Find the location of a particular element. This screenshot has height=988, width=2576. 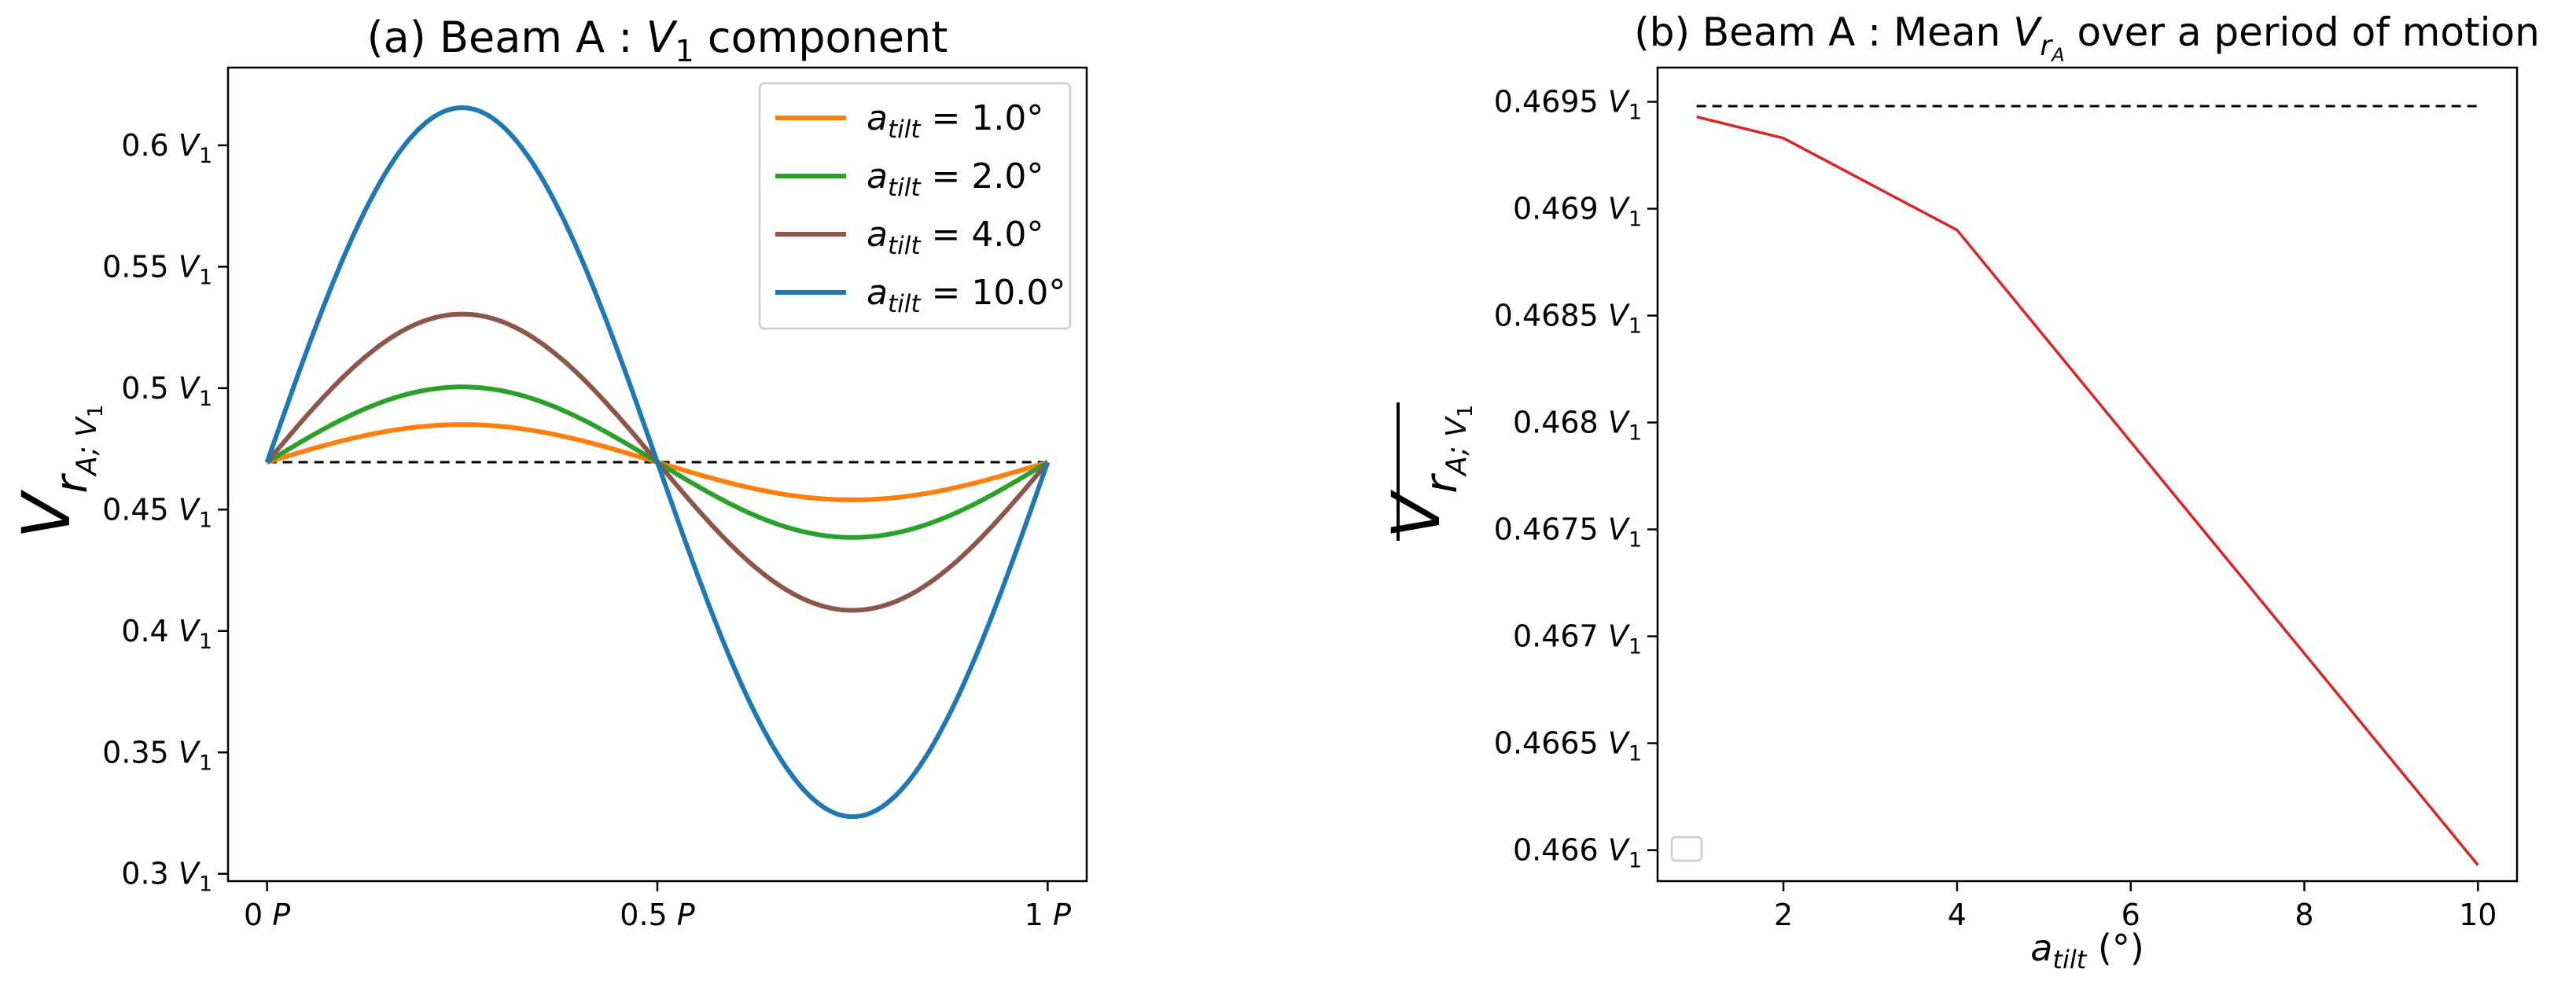

chart-a-ytick-label: 0.35 V1 is located at coordinates (157, 755).